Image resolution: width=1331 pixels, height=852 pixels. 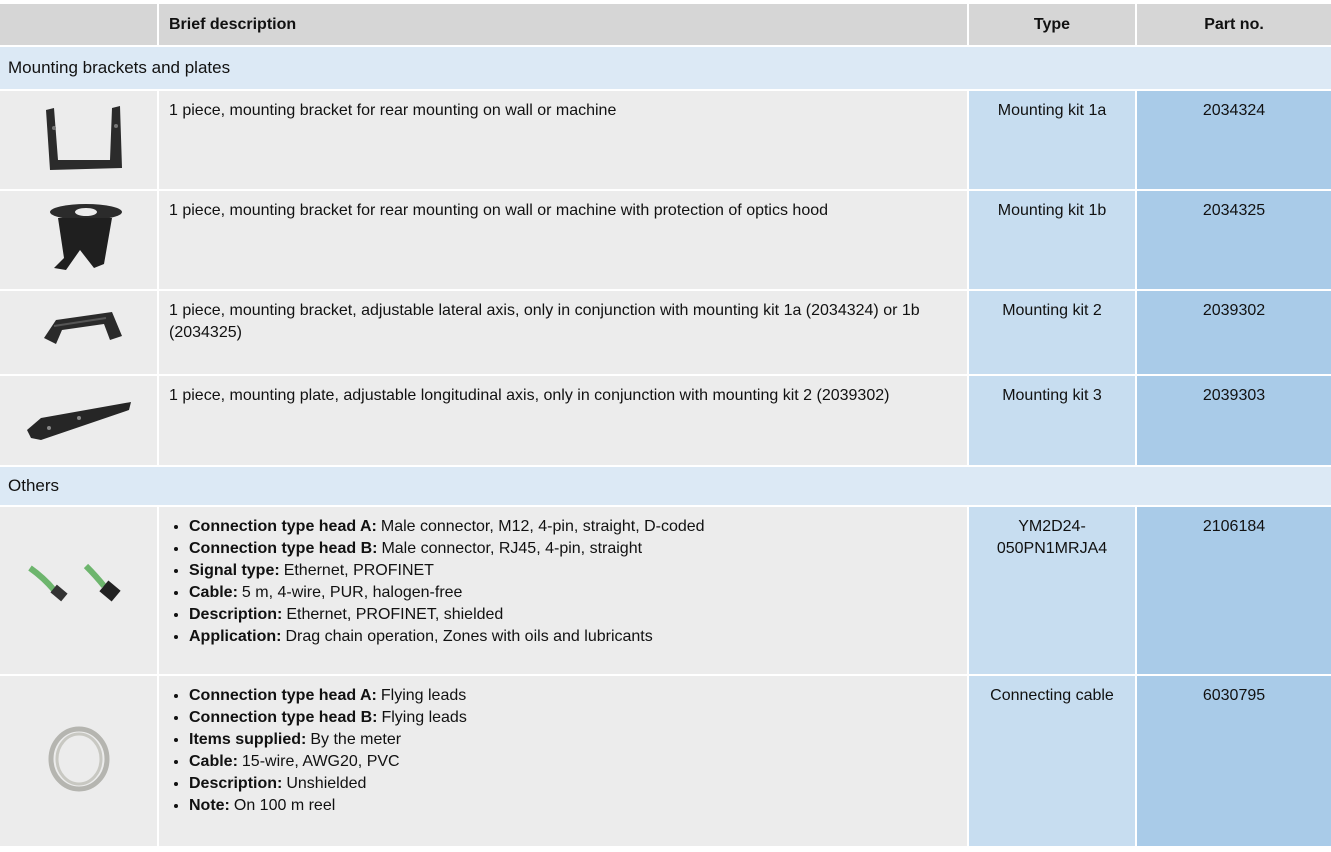 What do you see at coordinates (573, 593) in the screenshot?
I see `bullet-item: Cable:5 m, 4-wire, PUR, halogen-free` at bounding box center [573, 593].